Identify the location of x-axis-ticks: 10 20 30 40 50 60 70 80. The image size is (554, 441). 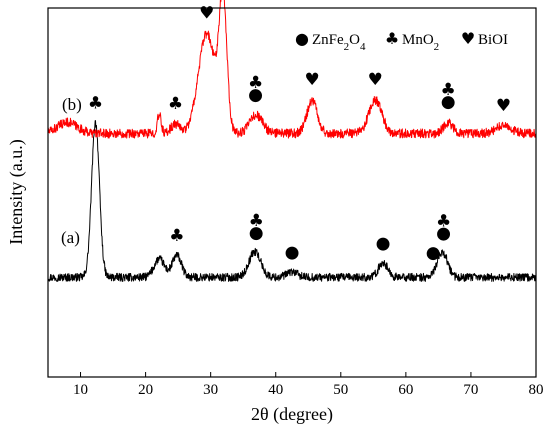
(308, 385).